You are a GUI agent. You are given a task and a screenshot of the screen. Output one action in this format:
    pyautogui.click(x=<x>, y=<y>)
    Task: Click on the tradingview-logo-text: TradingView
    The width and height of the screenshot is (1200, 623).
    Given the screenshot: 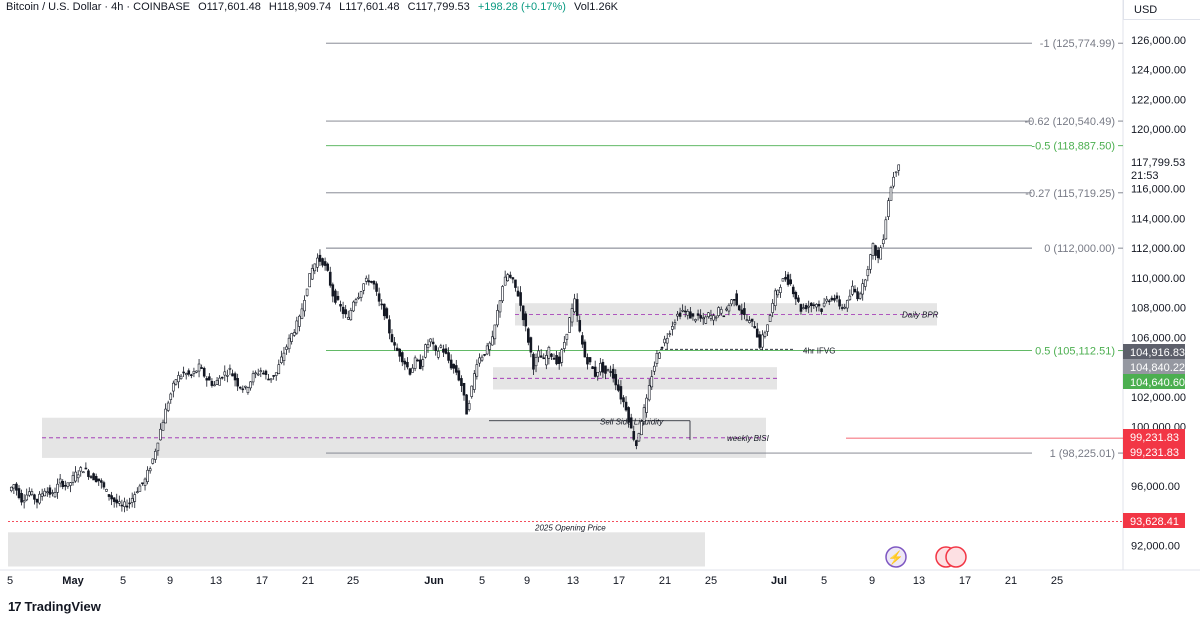 What is the action you would take?
    pyautogui.click(x=62, y=606)
    